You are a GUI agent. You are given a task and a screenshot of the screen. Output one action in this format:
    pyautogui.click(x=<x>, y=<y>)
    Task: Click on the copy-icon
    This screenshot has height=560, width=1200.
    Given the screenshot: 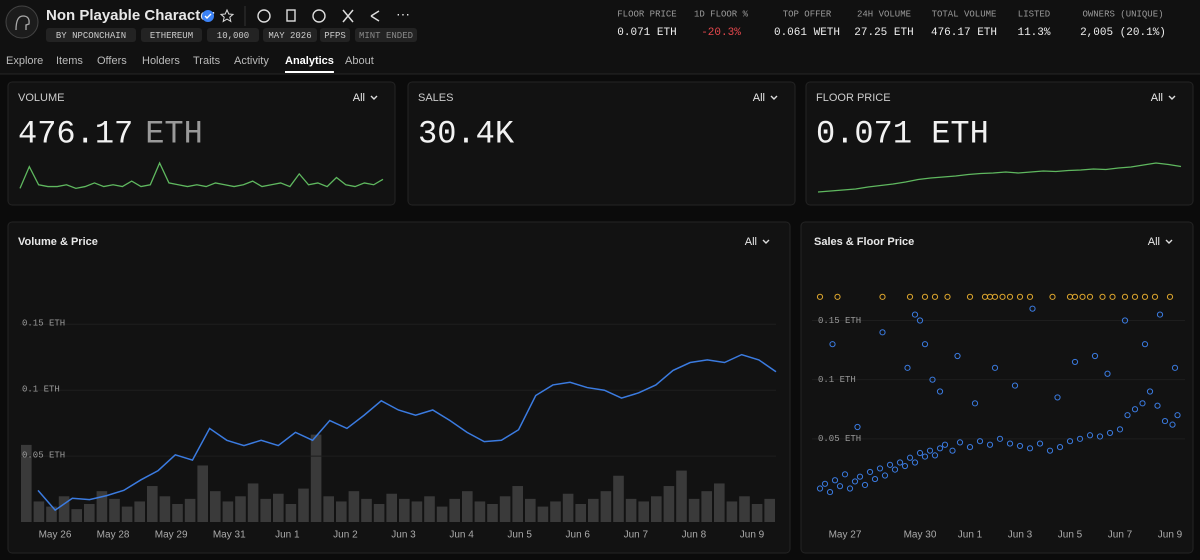 What is the action you would take?
    pyautogui.click(x=291, y=15)
    